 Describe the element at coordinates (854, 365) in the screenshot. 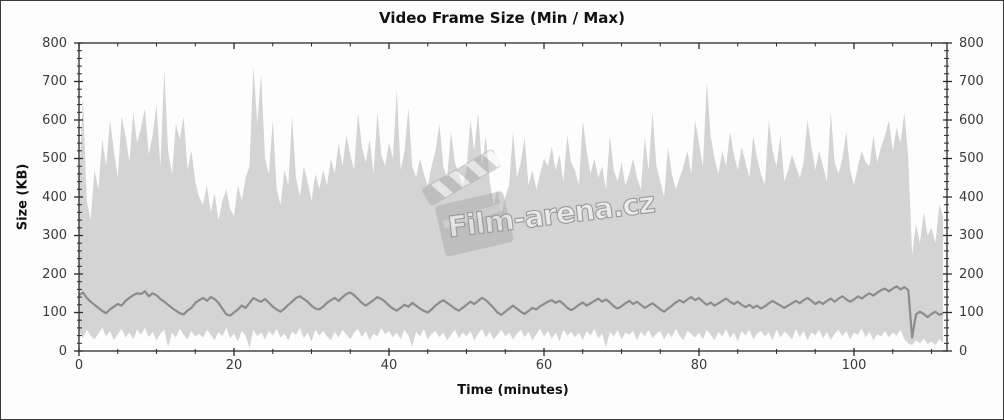

I see `x-tick-label: 100` at that location.